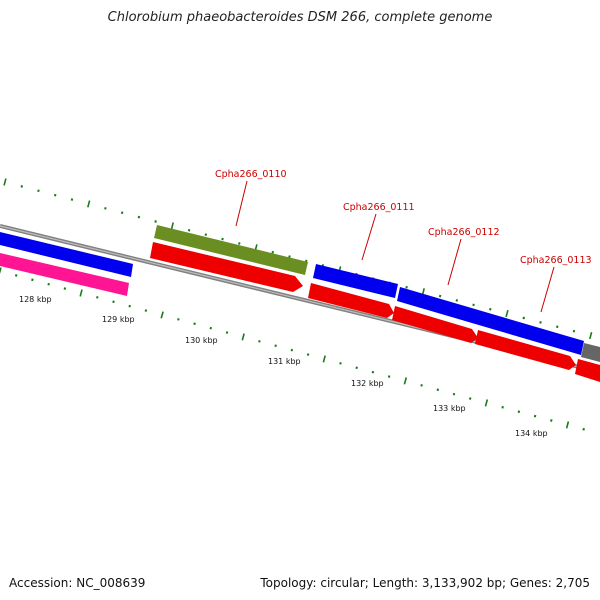  I want to click on scale-tick-label: 131 kbp, so click(284, 361).